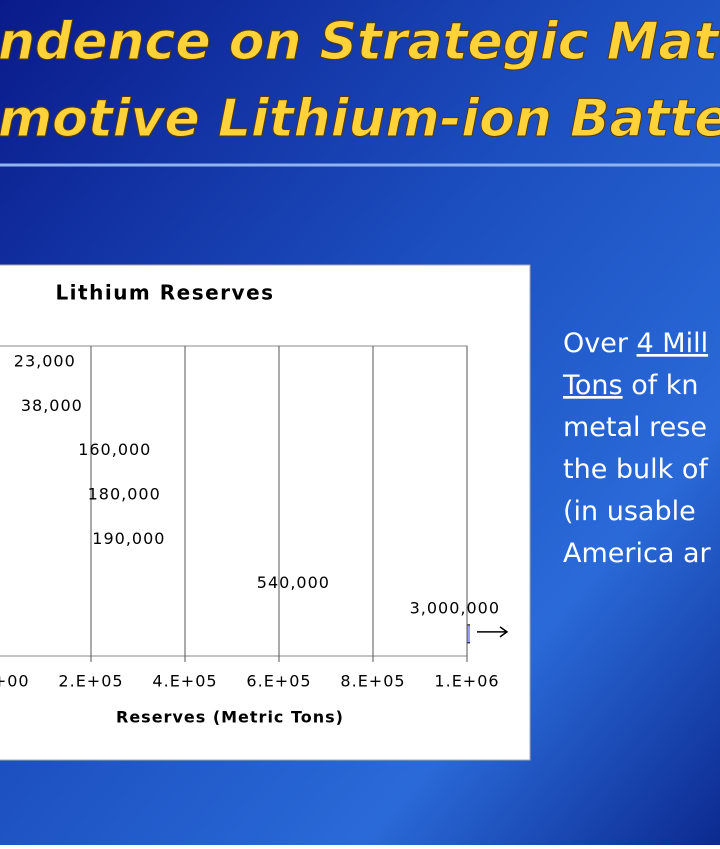  I want to click on side-line: the bulk of, so click(636, 469).